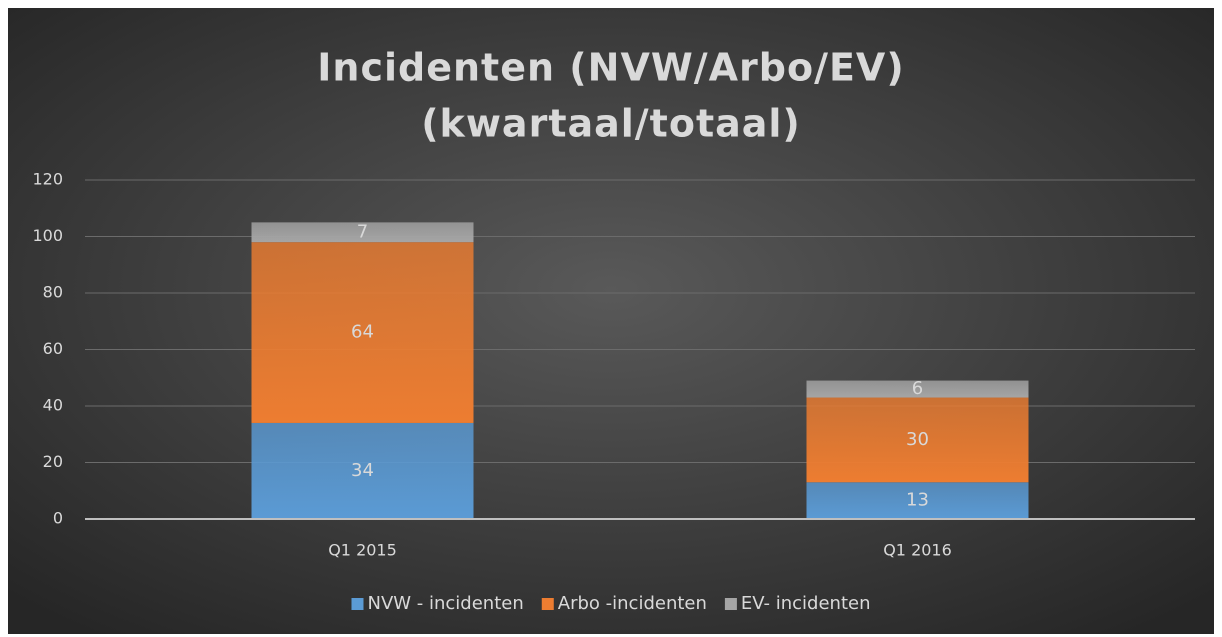 The height and width of the screenshot is (637, 1222). Describe the element at coordinates (610, 68) in the screenshot. I see `chart-title: Incidenten (NVW/Arbo/EV)` at that location.